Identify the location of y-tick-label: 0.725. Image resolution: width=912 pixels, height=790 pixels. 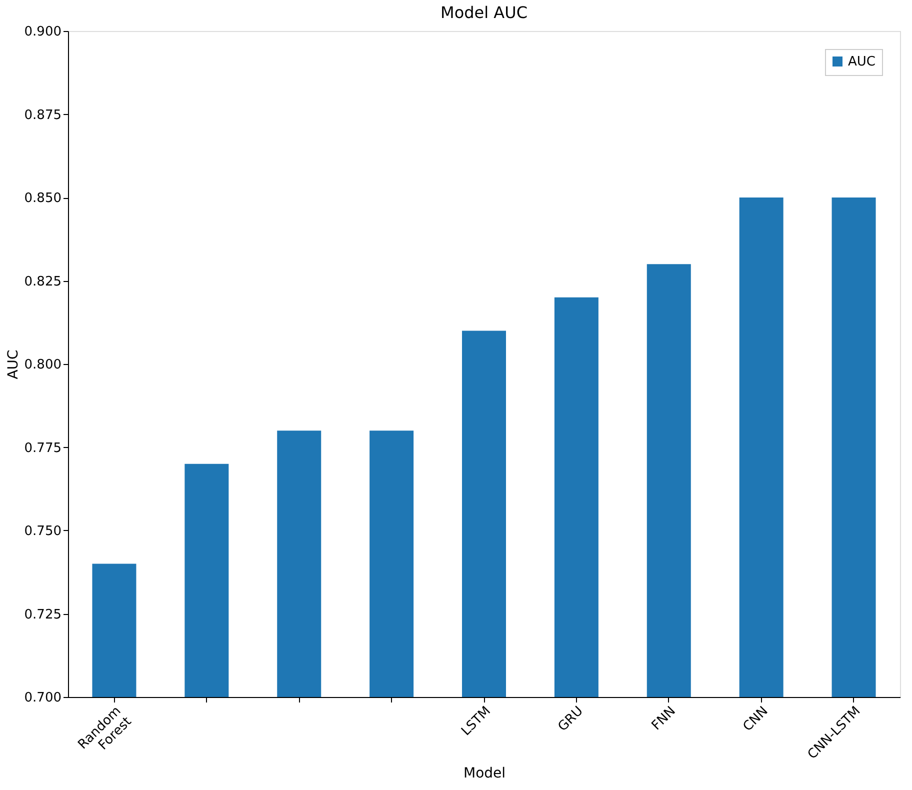
(43, 614).